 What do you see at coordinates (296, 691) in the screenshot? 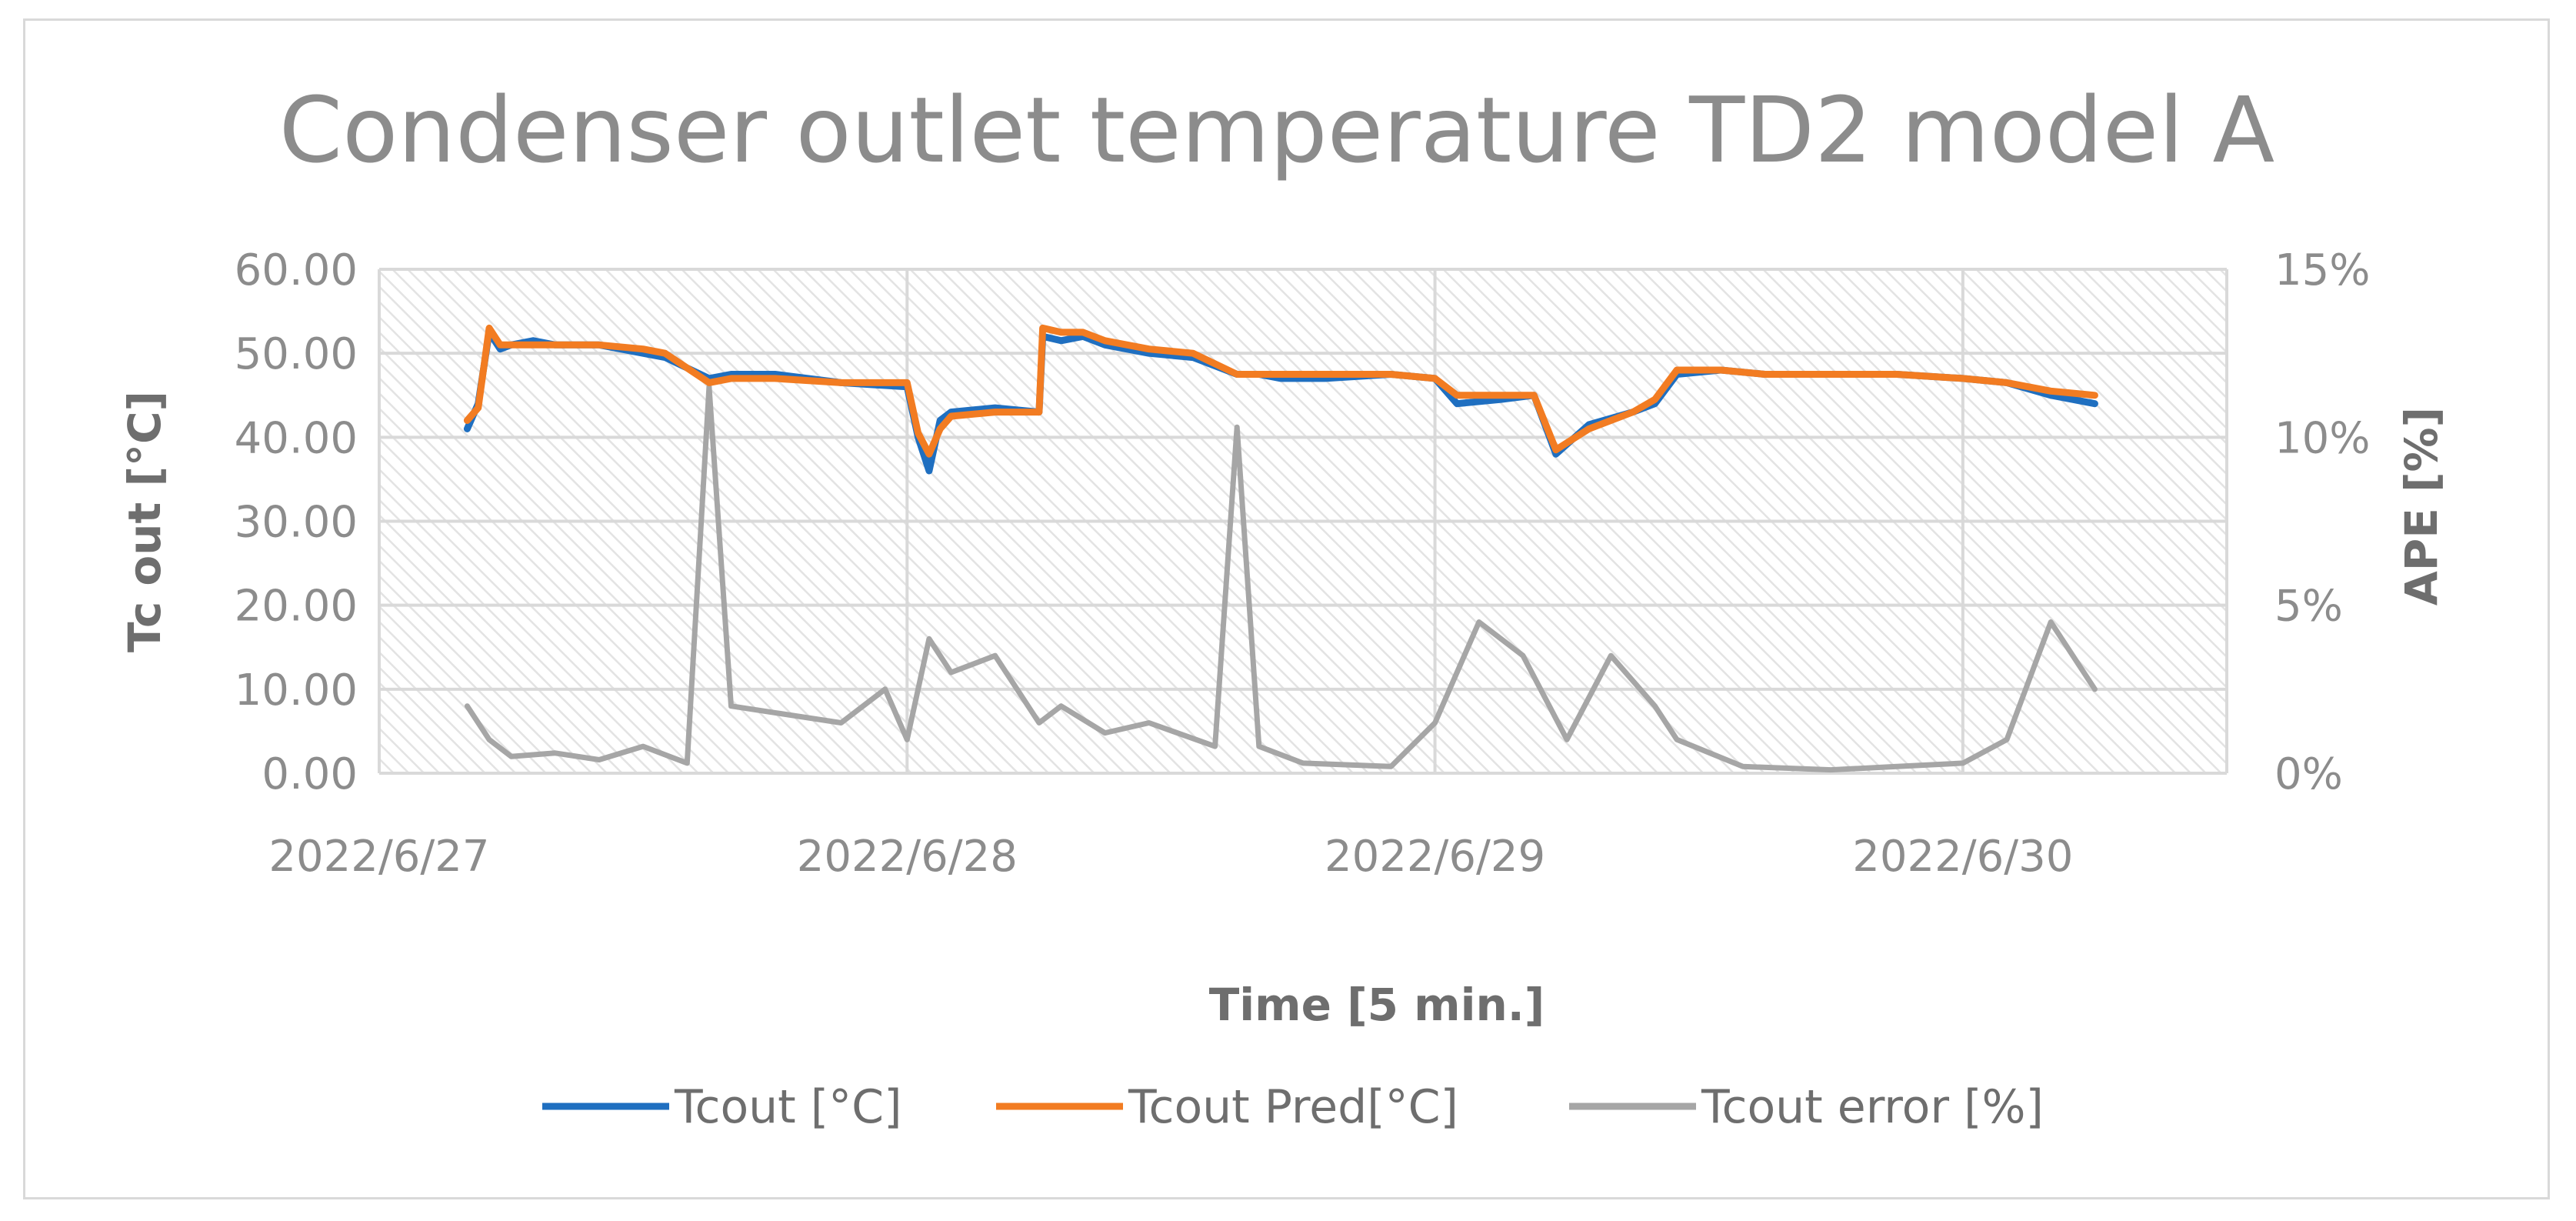
I see `y-tick-label: 10.00` at bounding box center [296, 691].